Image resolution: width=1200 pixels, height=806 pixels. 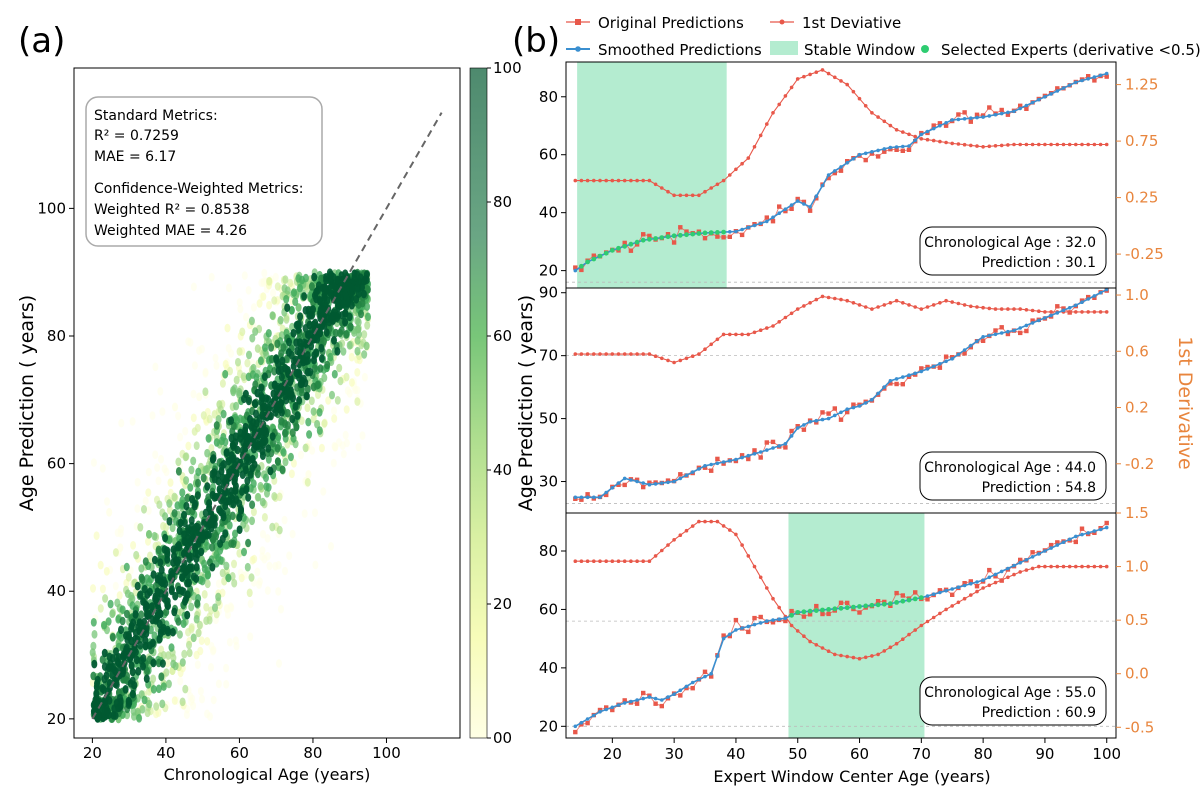 I want to click on legend-original: Original Predictions, so click(x=655, y=23).